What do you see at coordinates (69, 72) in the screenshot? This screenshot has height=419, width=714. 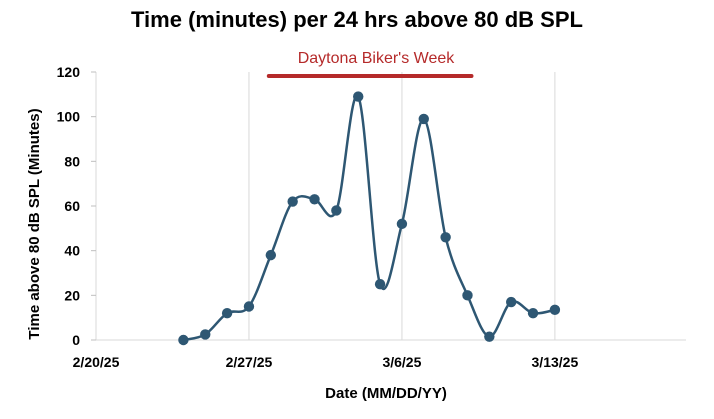 I see `y-tick-label: 120` at bounding box center [69, 72].